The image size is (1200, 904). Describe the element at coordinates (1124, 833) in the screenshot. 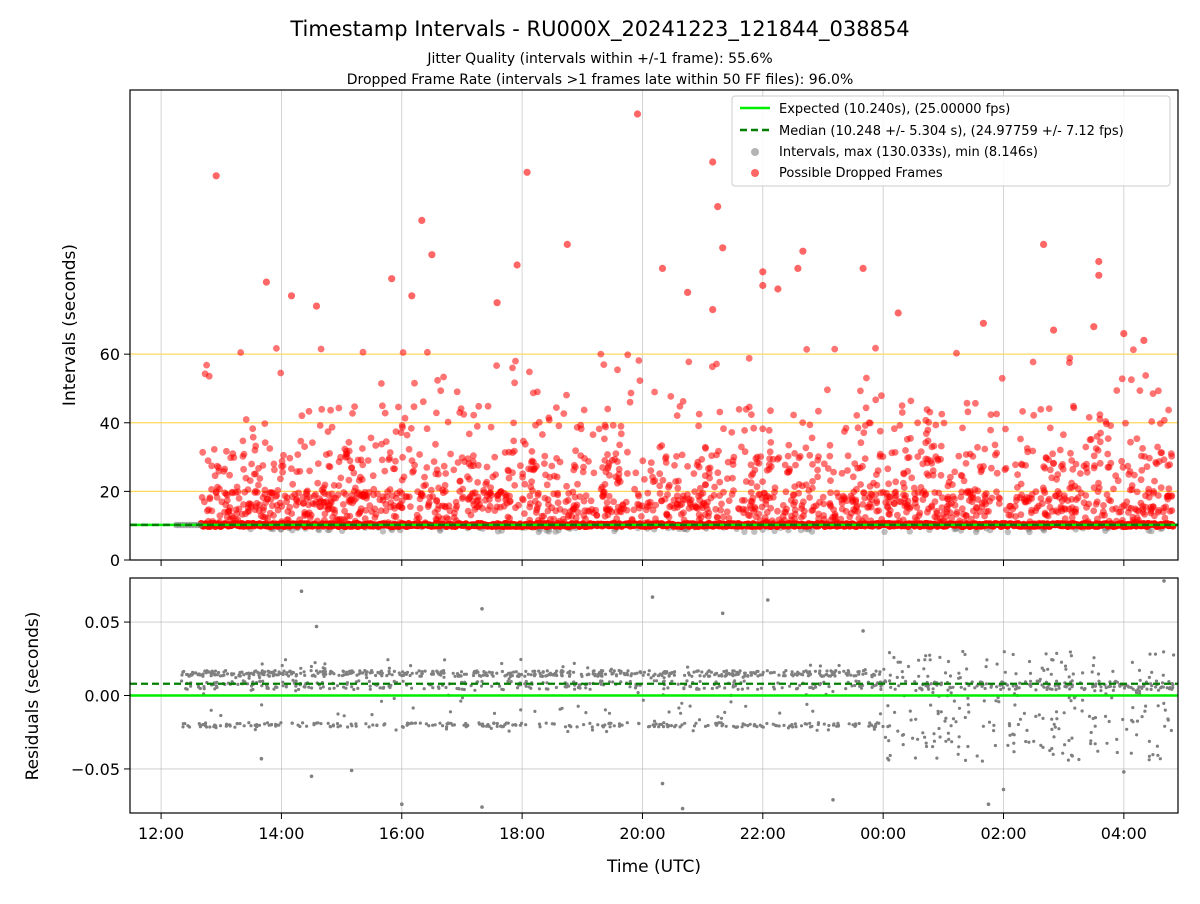

I see `x-tick-label: 04:00` at that location.